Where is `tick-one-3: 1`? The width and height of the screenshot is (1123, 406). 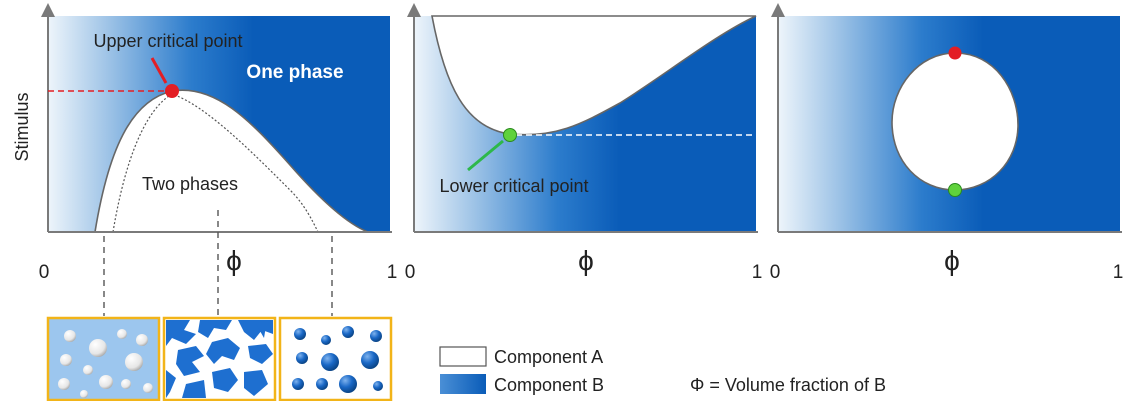
tick-one-3: 1 is located at coordinates (1118, 272).